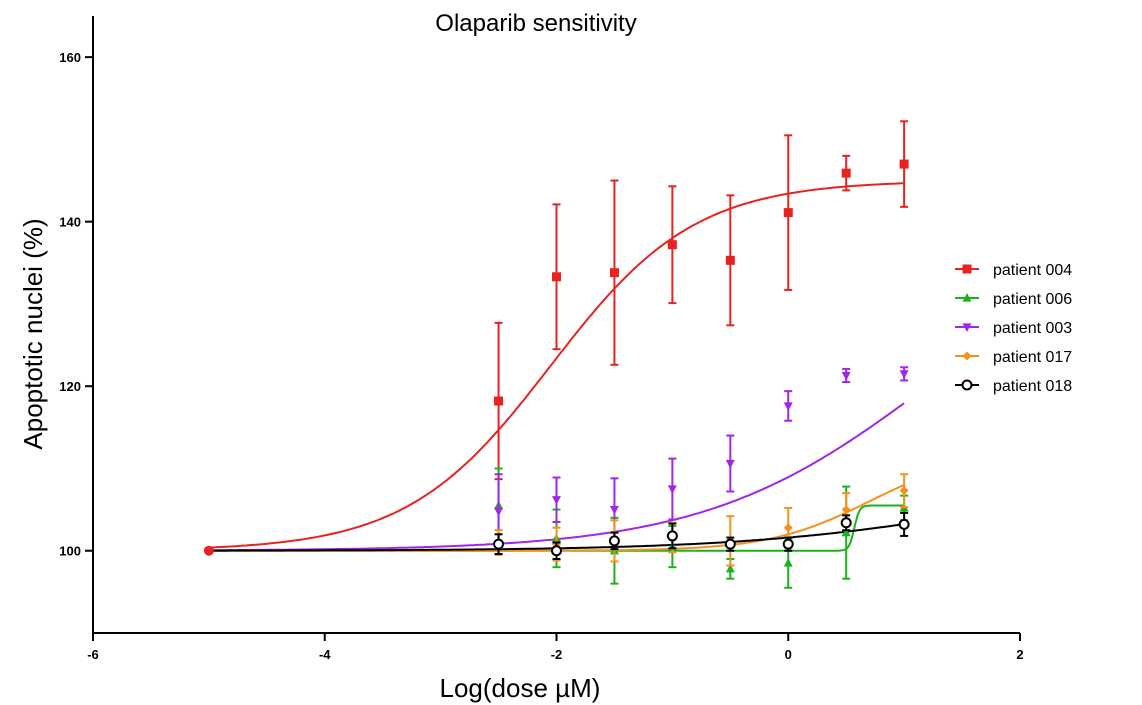 Image resolution: width=1142 pixels, height=705 pixels. I want to click on y-tick-label: 160, so click(70, 57).